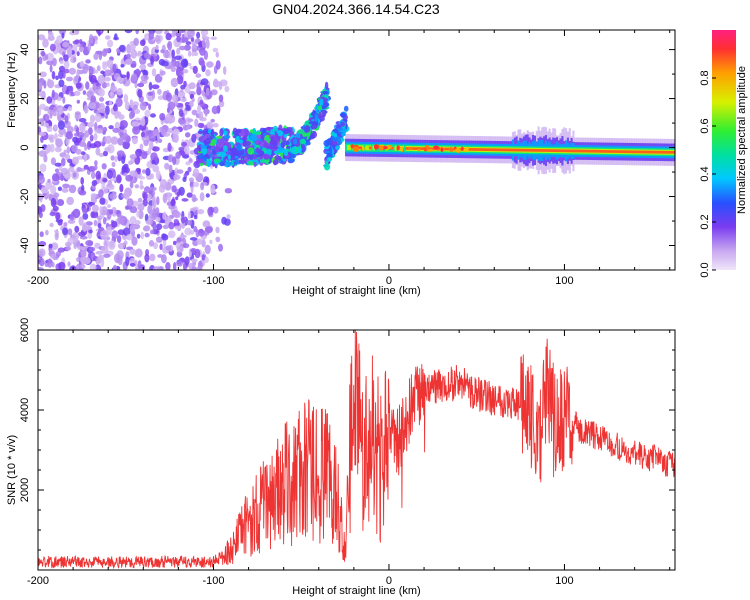 The image size is (750, 600). What do you see at coordinates (25, 197) in the screenshot?
I see `y-tick-label: -20` at bounding box center [25, 197].